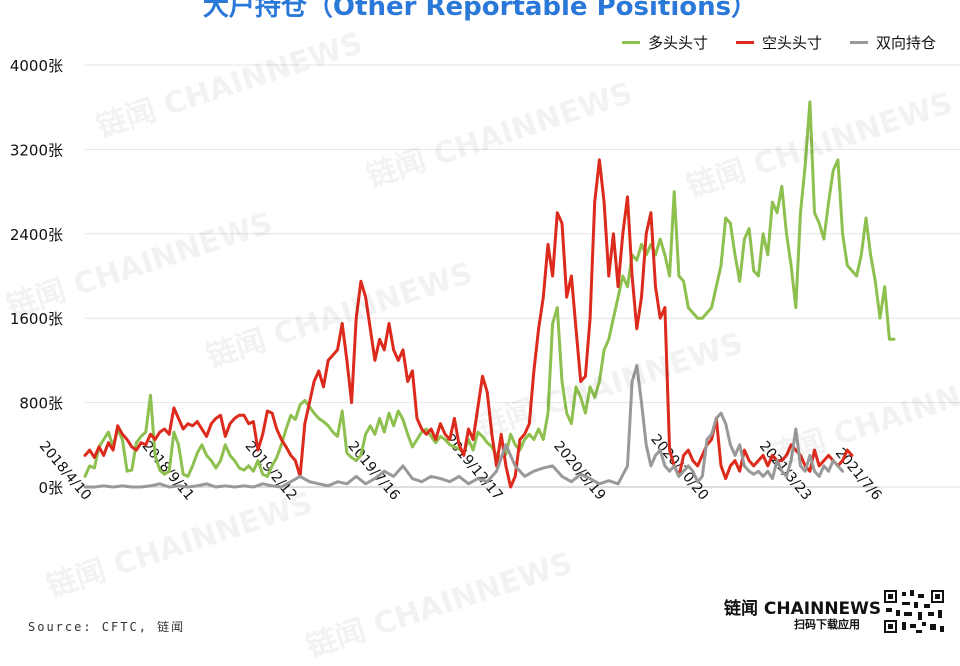 Image resolution: width=960 pixels, height=666 pixels. What do you see at coordinates (41, 404) in the screenshot?
I see `y-tick-label: 800张` at bounding box center [41, 404].